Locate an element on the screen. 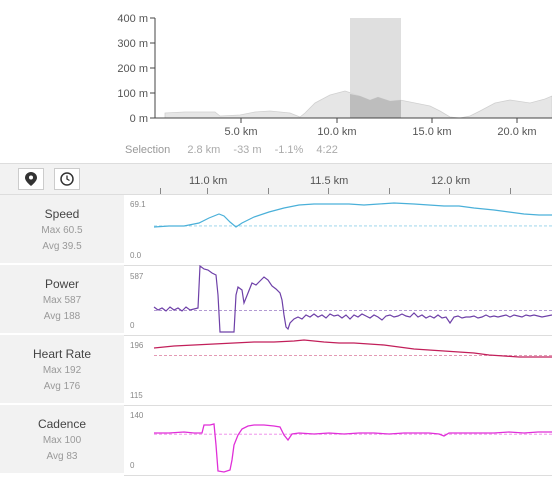 This screenshot has height=483, width=552. metric-name: Speed is located at coordinates (62, 214).